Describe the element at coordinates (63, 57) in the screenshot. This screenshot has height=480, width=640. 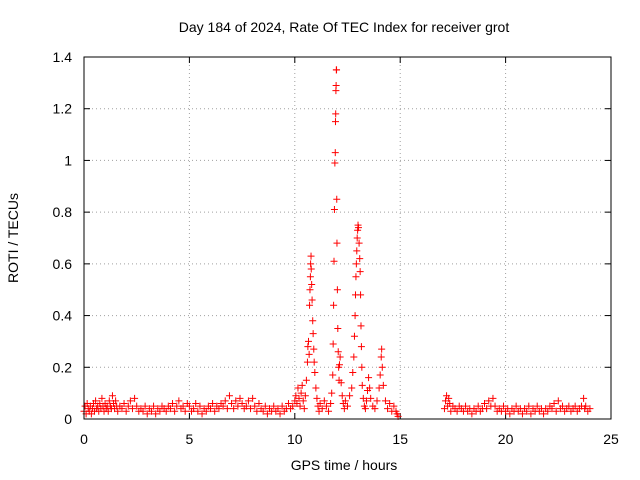
I see `y-tick-label: 1.4` at that location.